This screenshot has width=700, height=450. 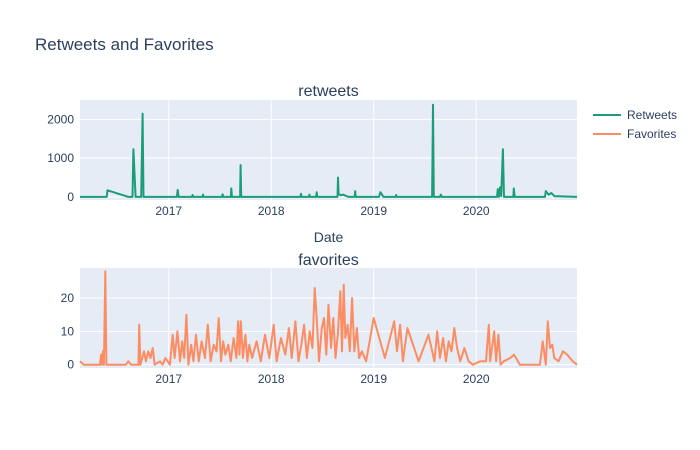 I want to click on favorites-y-tick-label: 20, so click(x=68, y=298).